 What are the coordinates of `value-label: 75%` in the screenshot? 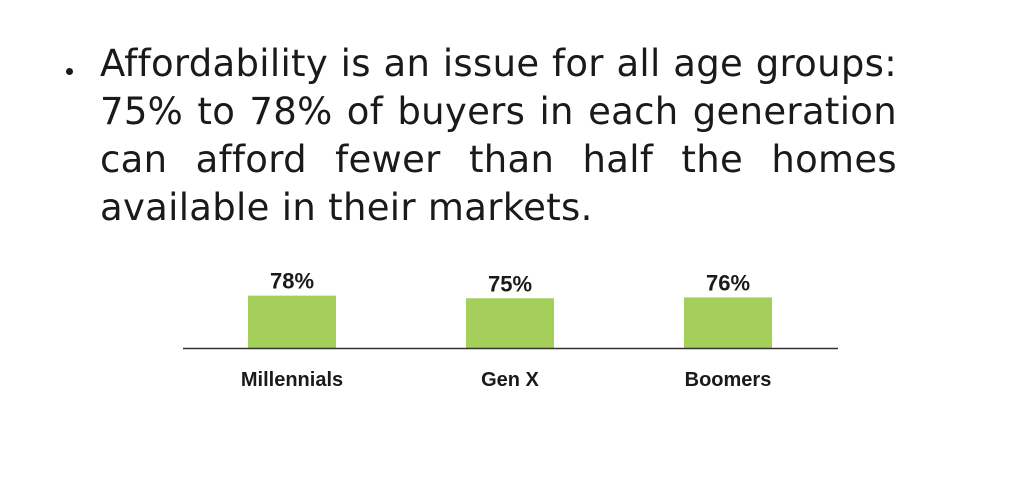 It's located at (510, 283).